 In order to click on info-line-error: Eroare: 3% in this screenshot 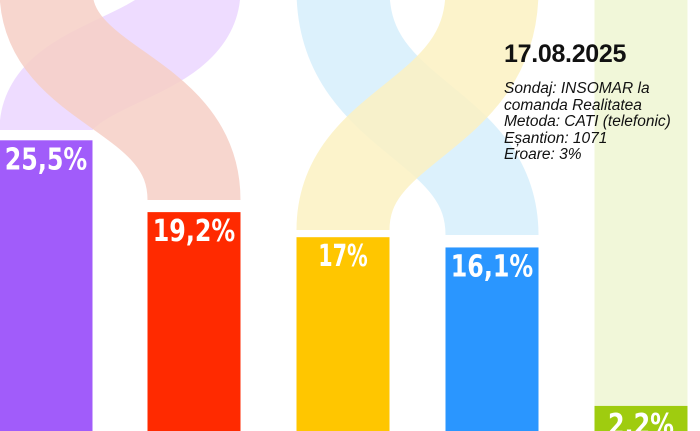, I will do `click(543, 154)`.